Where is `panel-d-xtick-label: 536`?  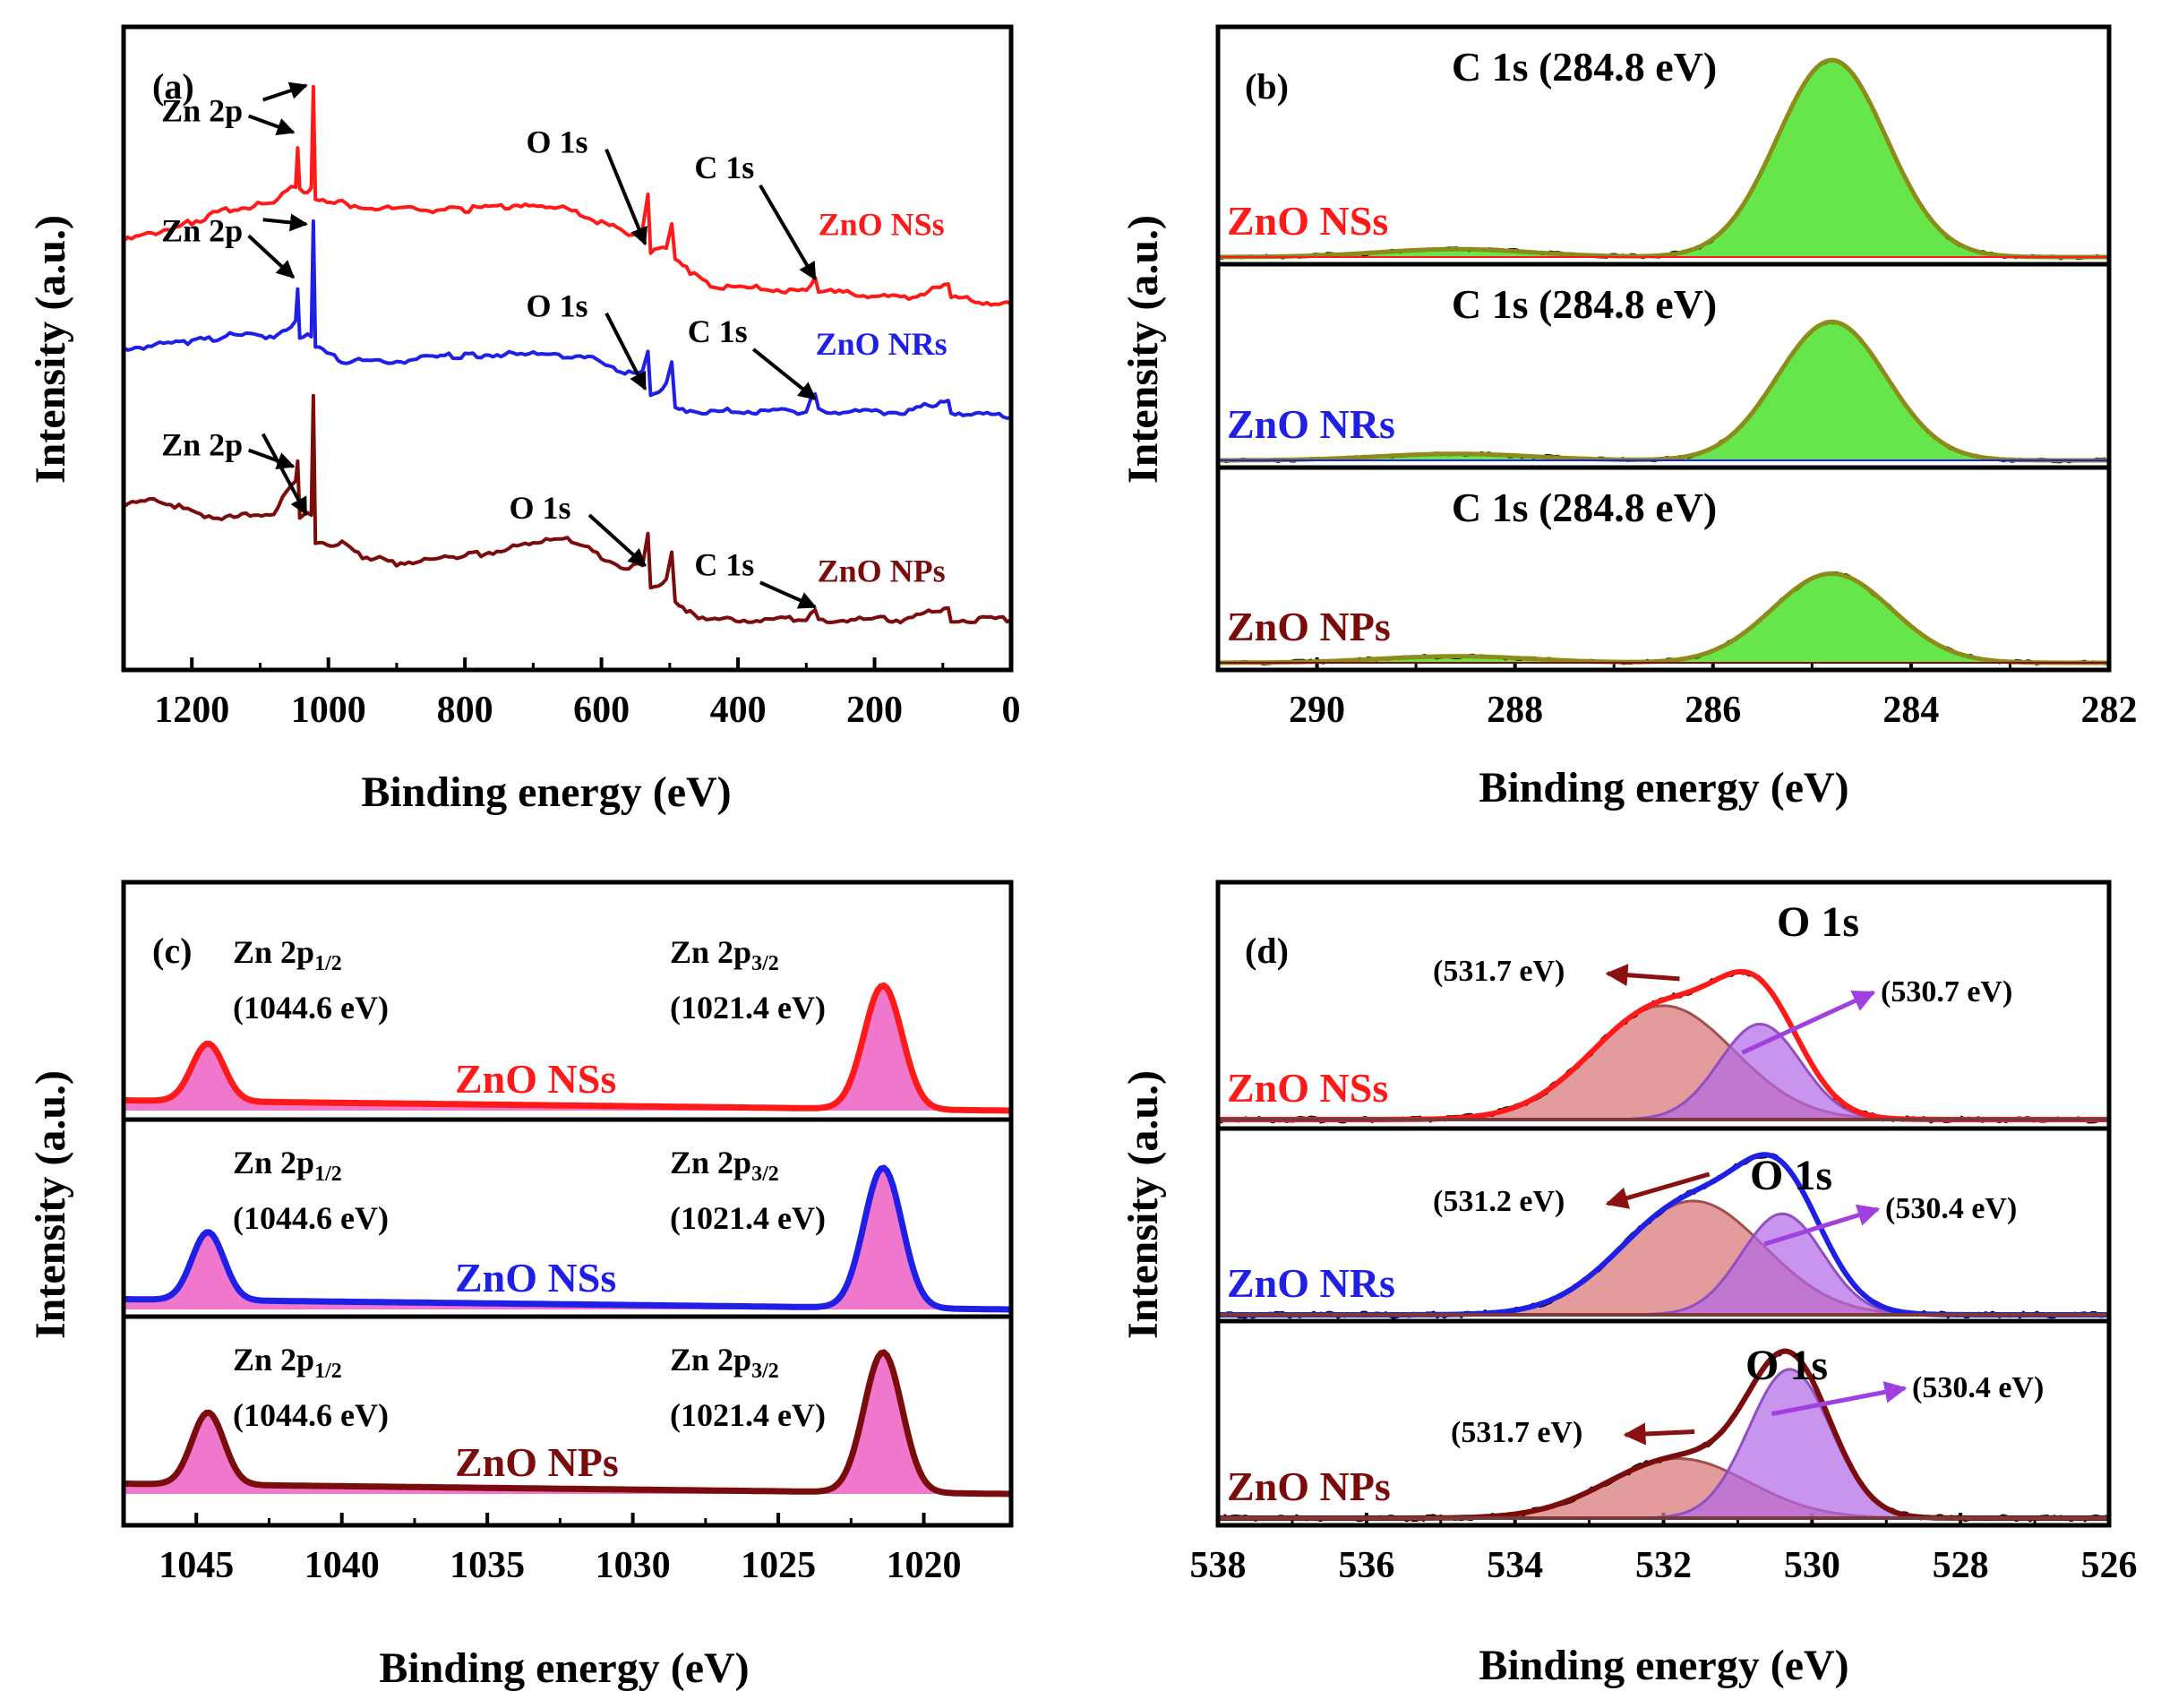
panel-d-xtick-label: 536 is located at coordinates (1366, 1566).